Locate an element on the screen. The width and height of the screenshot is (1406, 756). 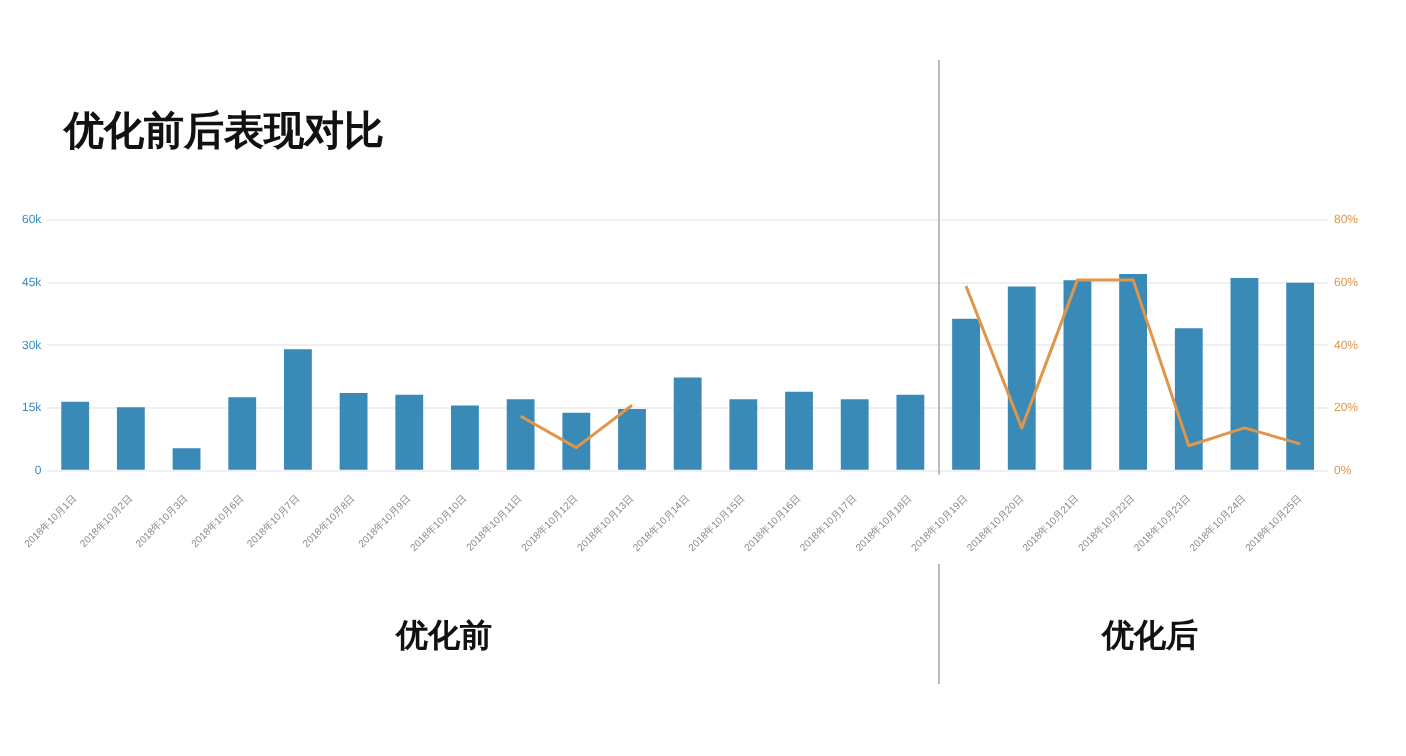
text: 优化前 is located at coordinates (444, 637).